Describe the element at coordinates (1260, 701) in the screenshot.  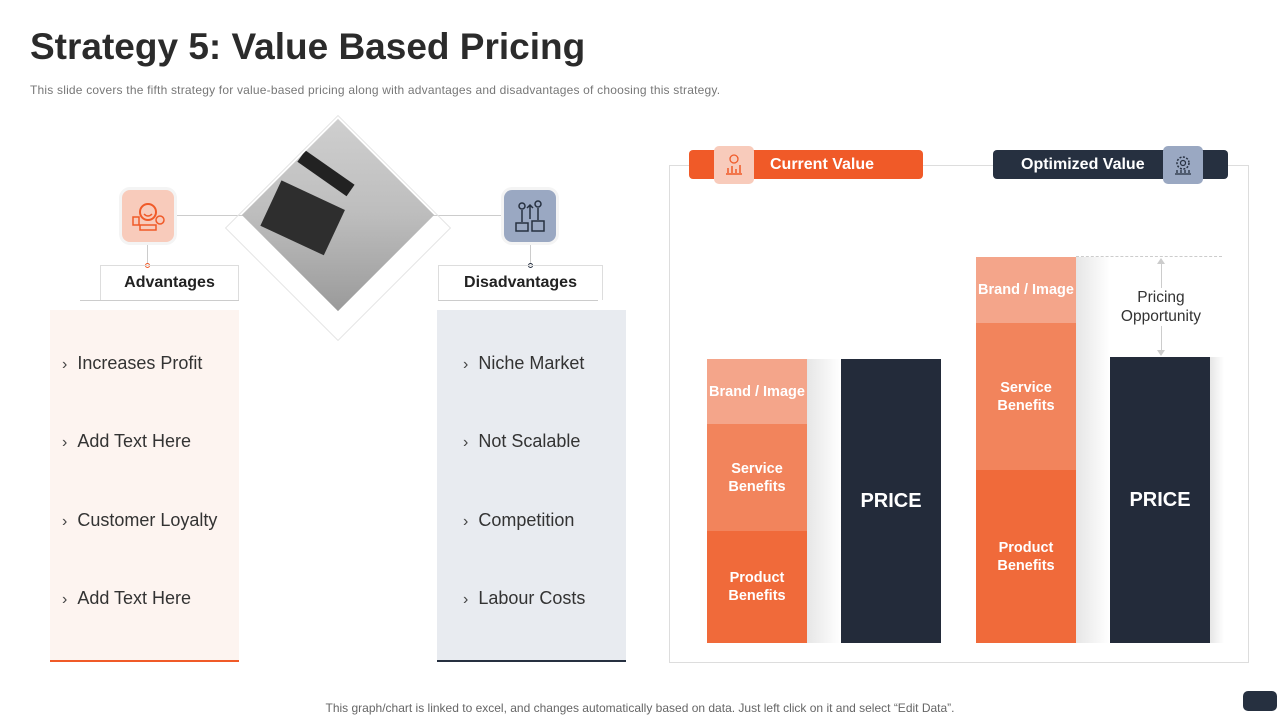
I see `slide-logo-icon` at that location.